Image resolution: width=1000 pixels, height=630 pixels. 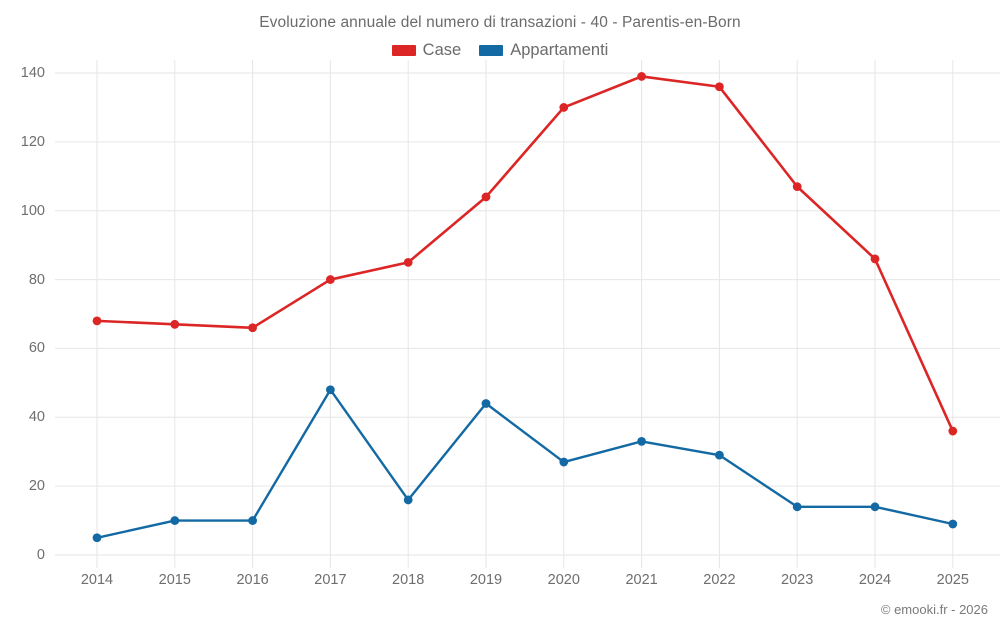 What do you see at coordinates (491, 50) in the screenshot?
I see `legend-swatch-appartamenti` at bounding box center [491, 50].